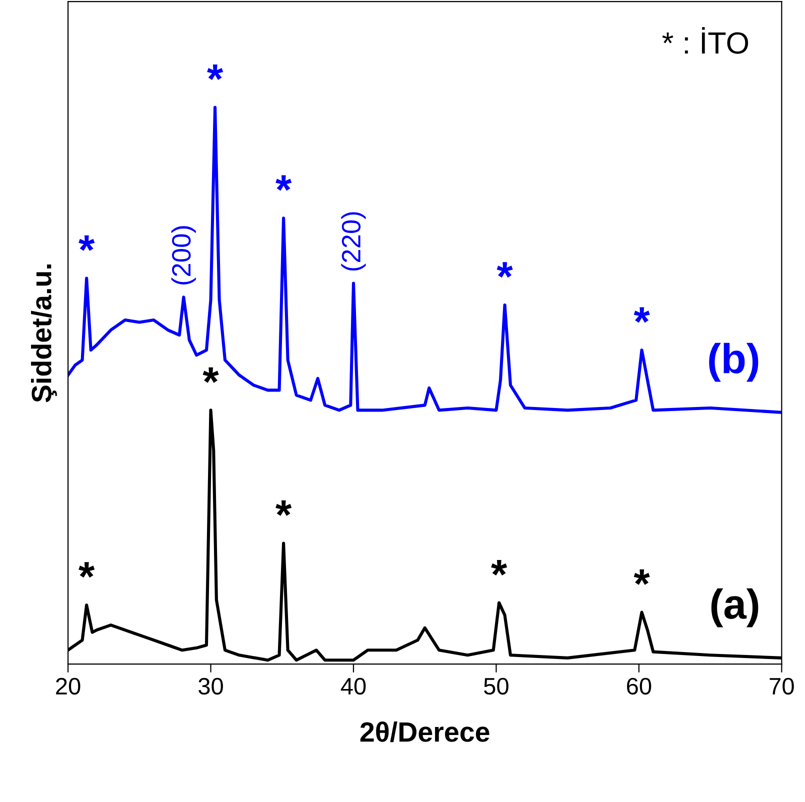 Image resolution: width=805 pixels, height=802 pixels. Describe the element at coordinates (425, 731) in the screenshot. I see `x-axis-title: 2θ/Derece` at that location.